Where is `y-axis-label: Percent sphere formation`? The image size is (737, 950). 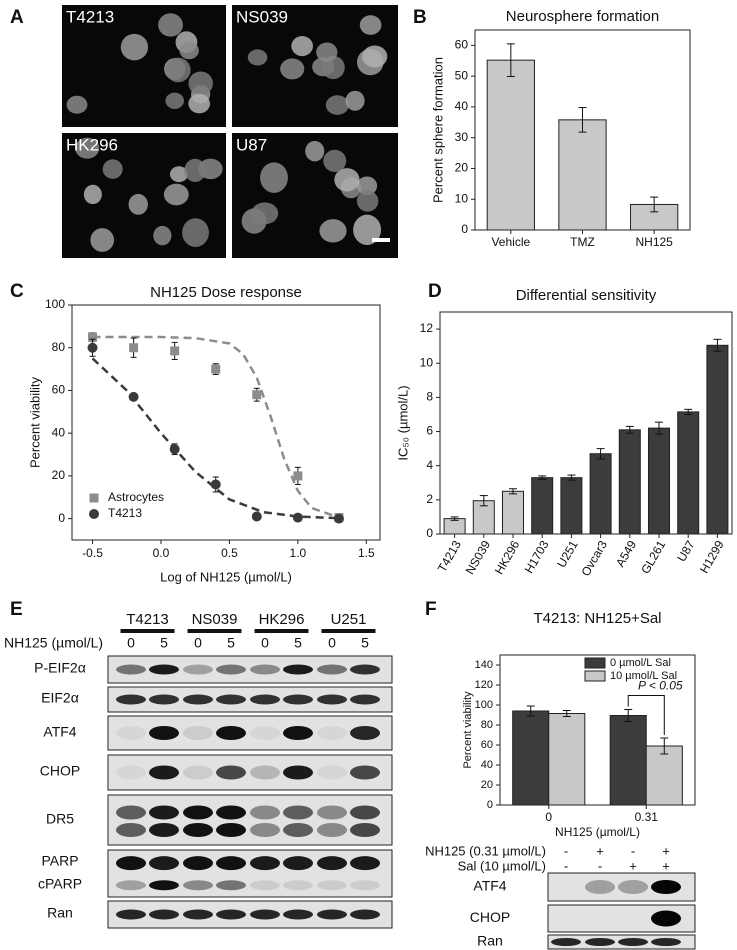 y-axis-label: Percent sphere formation is located at coordinates (437, 130).